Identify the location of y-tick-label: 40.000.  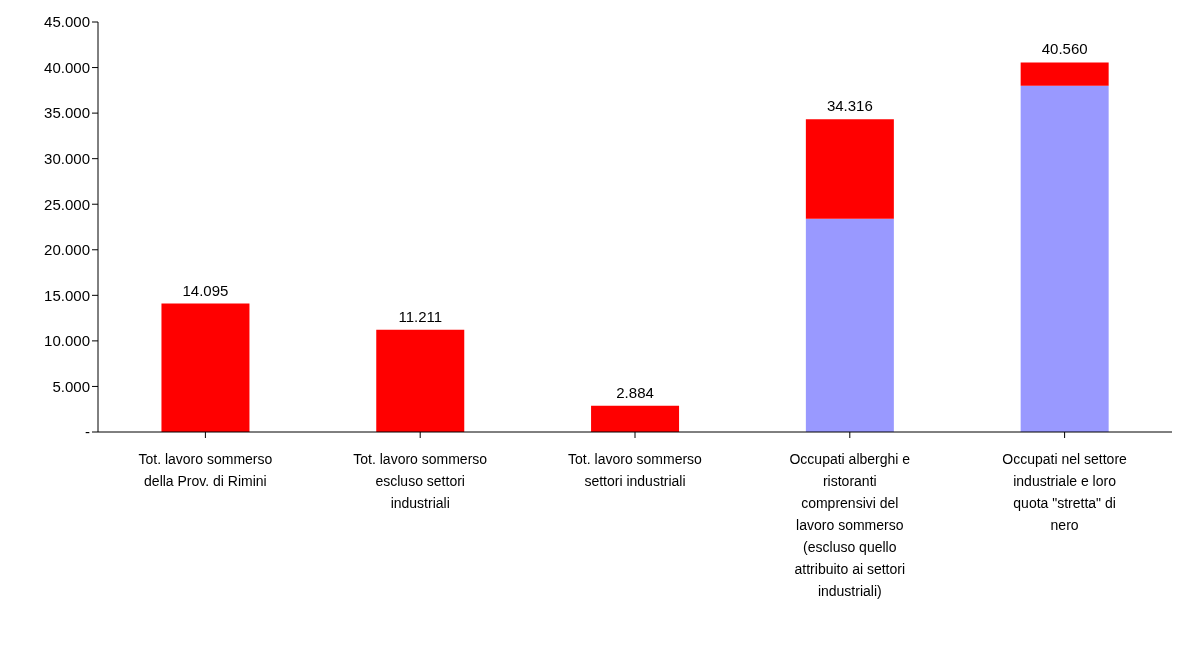
(67, 67).